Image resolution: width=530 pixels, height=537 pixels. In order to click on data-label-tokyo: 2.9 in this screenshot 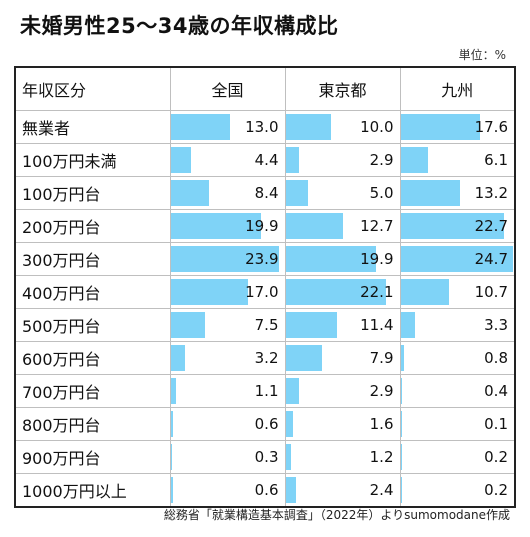, I will do `click(381, 391)`.